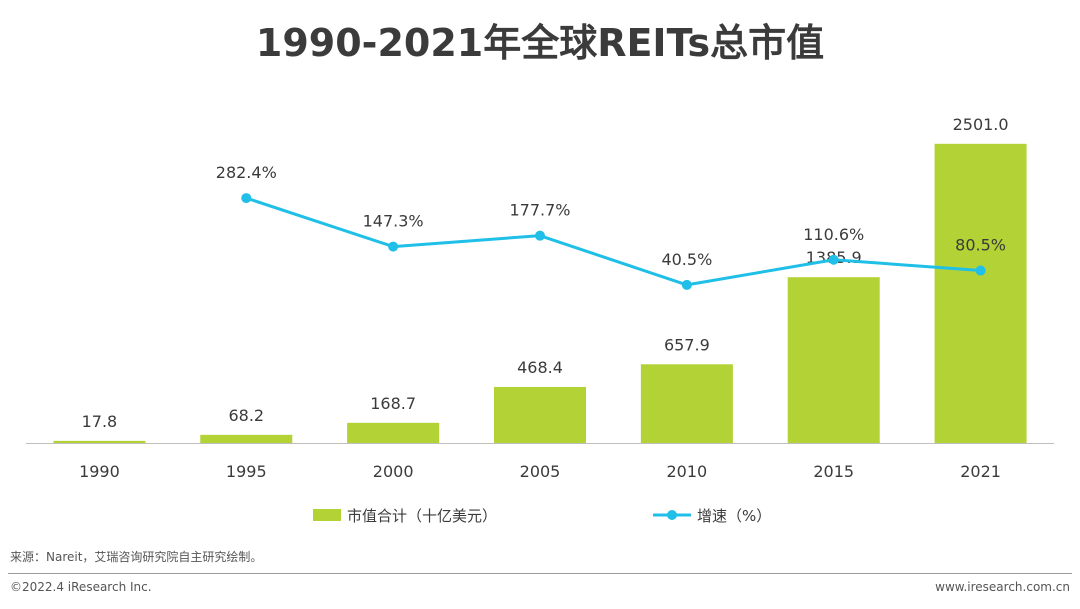  Describe the element at coordinates (422, 516) in the screenshot. I see `legend-bar-label: 市值合计（十亿美元）` at that location.